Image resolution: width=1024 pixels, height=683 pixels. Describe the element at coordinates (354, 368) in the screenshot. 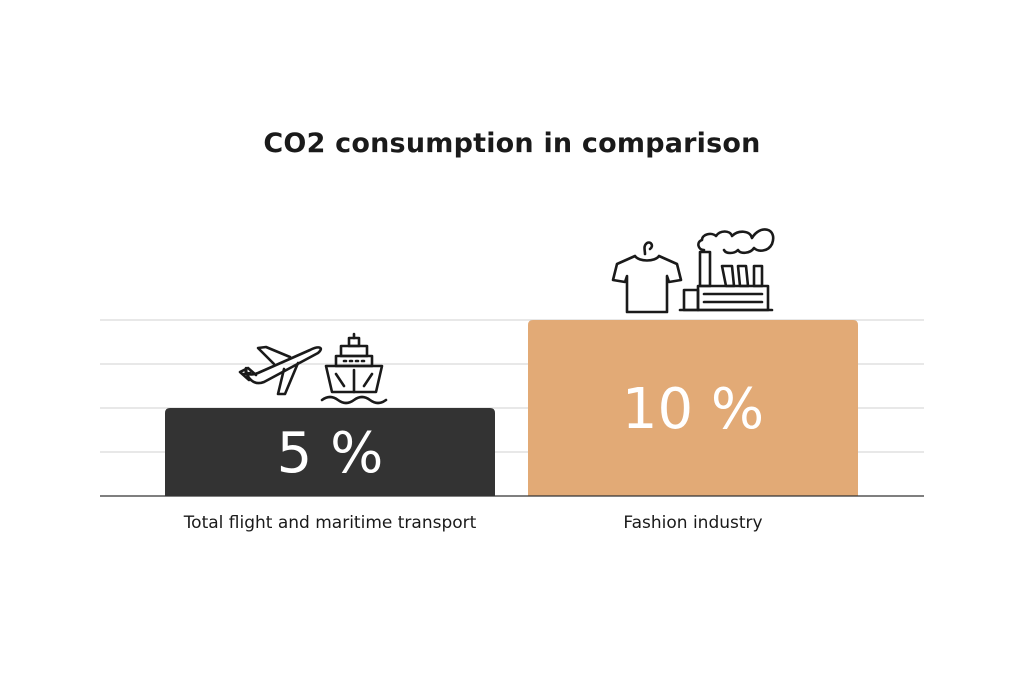

I see `ship-icon` at that location.